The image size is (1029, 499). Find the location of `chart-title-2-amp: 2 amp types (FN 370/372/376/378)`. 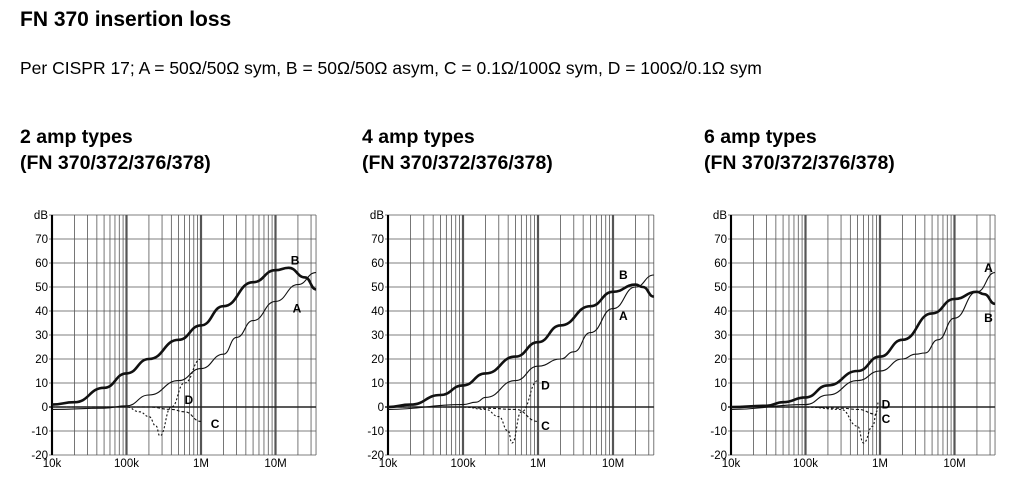

chart-title-2-amp: 2 amp types (FN 370/372/376/378) is located at coordinates (115, 150).